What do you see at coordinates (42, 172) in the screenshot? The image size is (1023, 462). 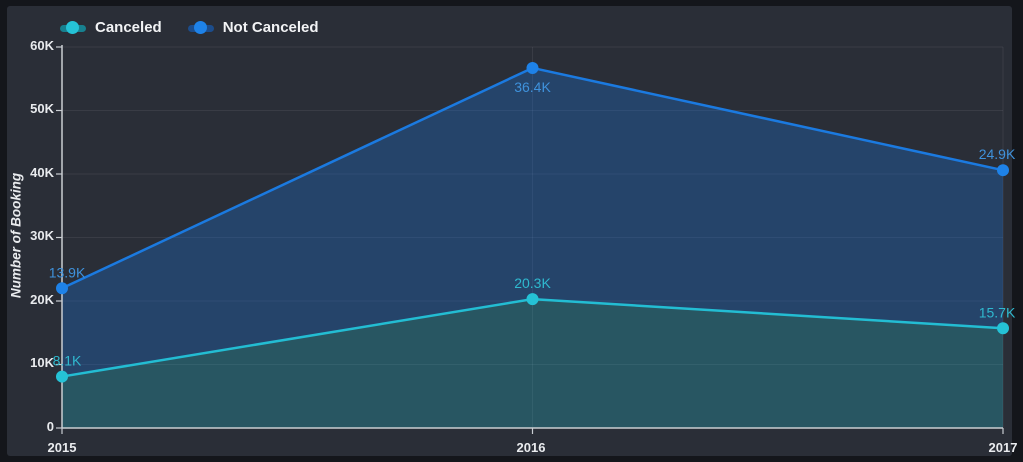 I see `y-tick-label: 40K` at bounding box center [42, 172].